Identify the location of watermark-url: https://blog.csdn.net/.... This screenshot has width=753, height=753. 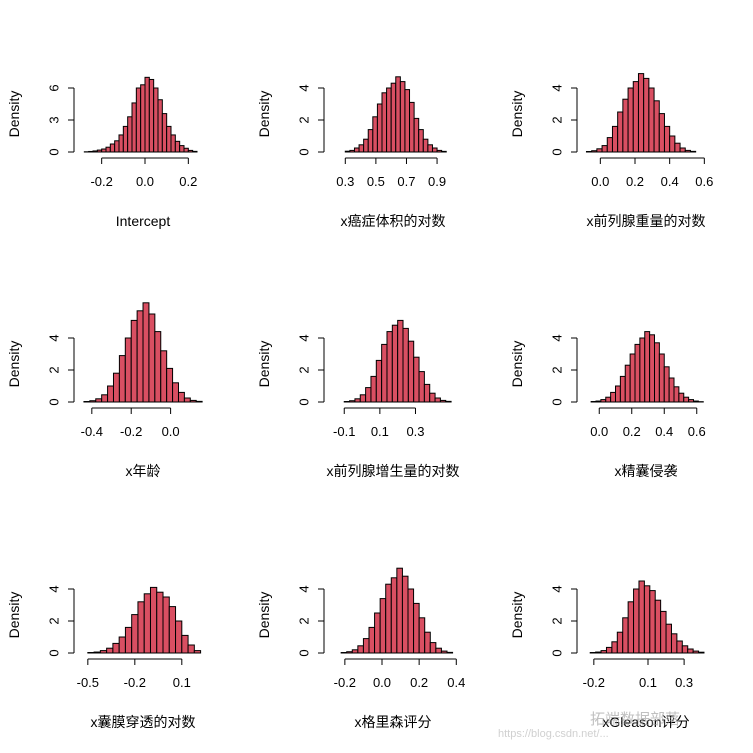
(553, 734).